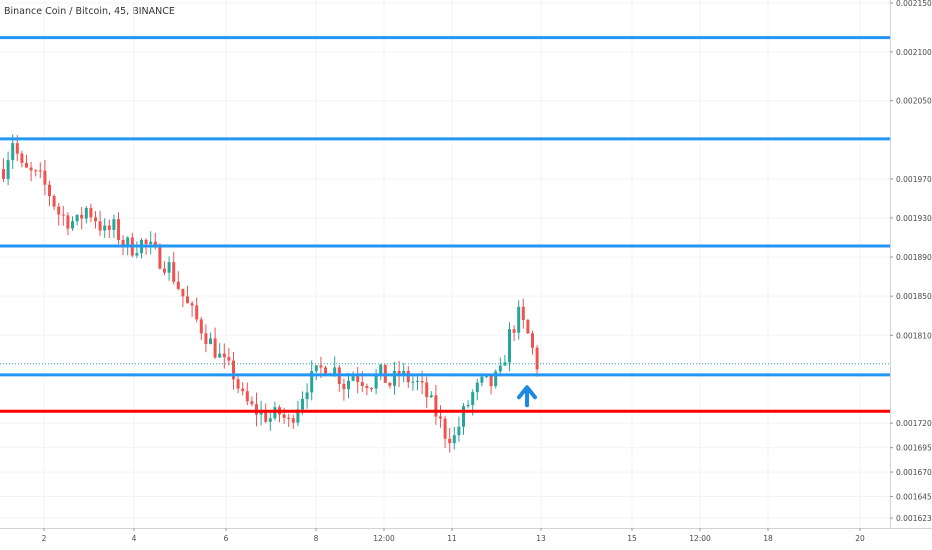 The height and width of the screenshot is (550, 932). Describe the element at coordinates (911, 275) in the screenshot. I see `price-axis-bg` at that location.